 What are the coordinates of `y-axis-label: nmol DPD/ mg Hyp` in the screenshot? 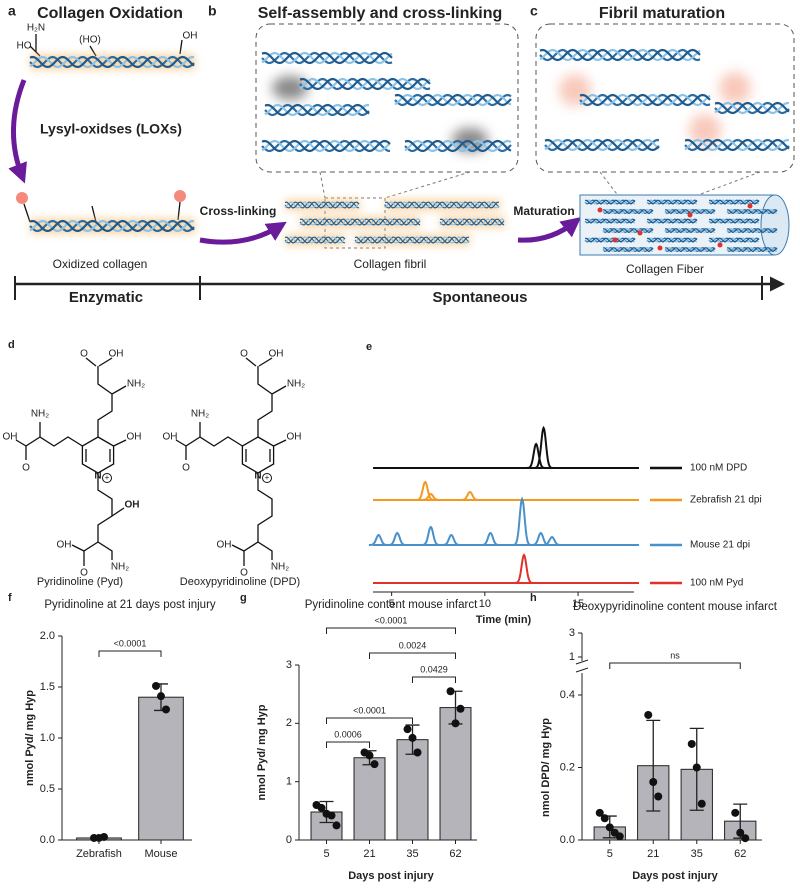 It's located at (546, 767).